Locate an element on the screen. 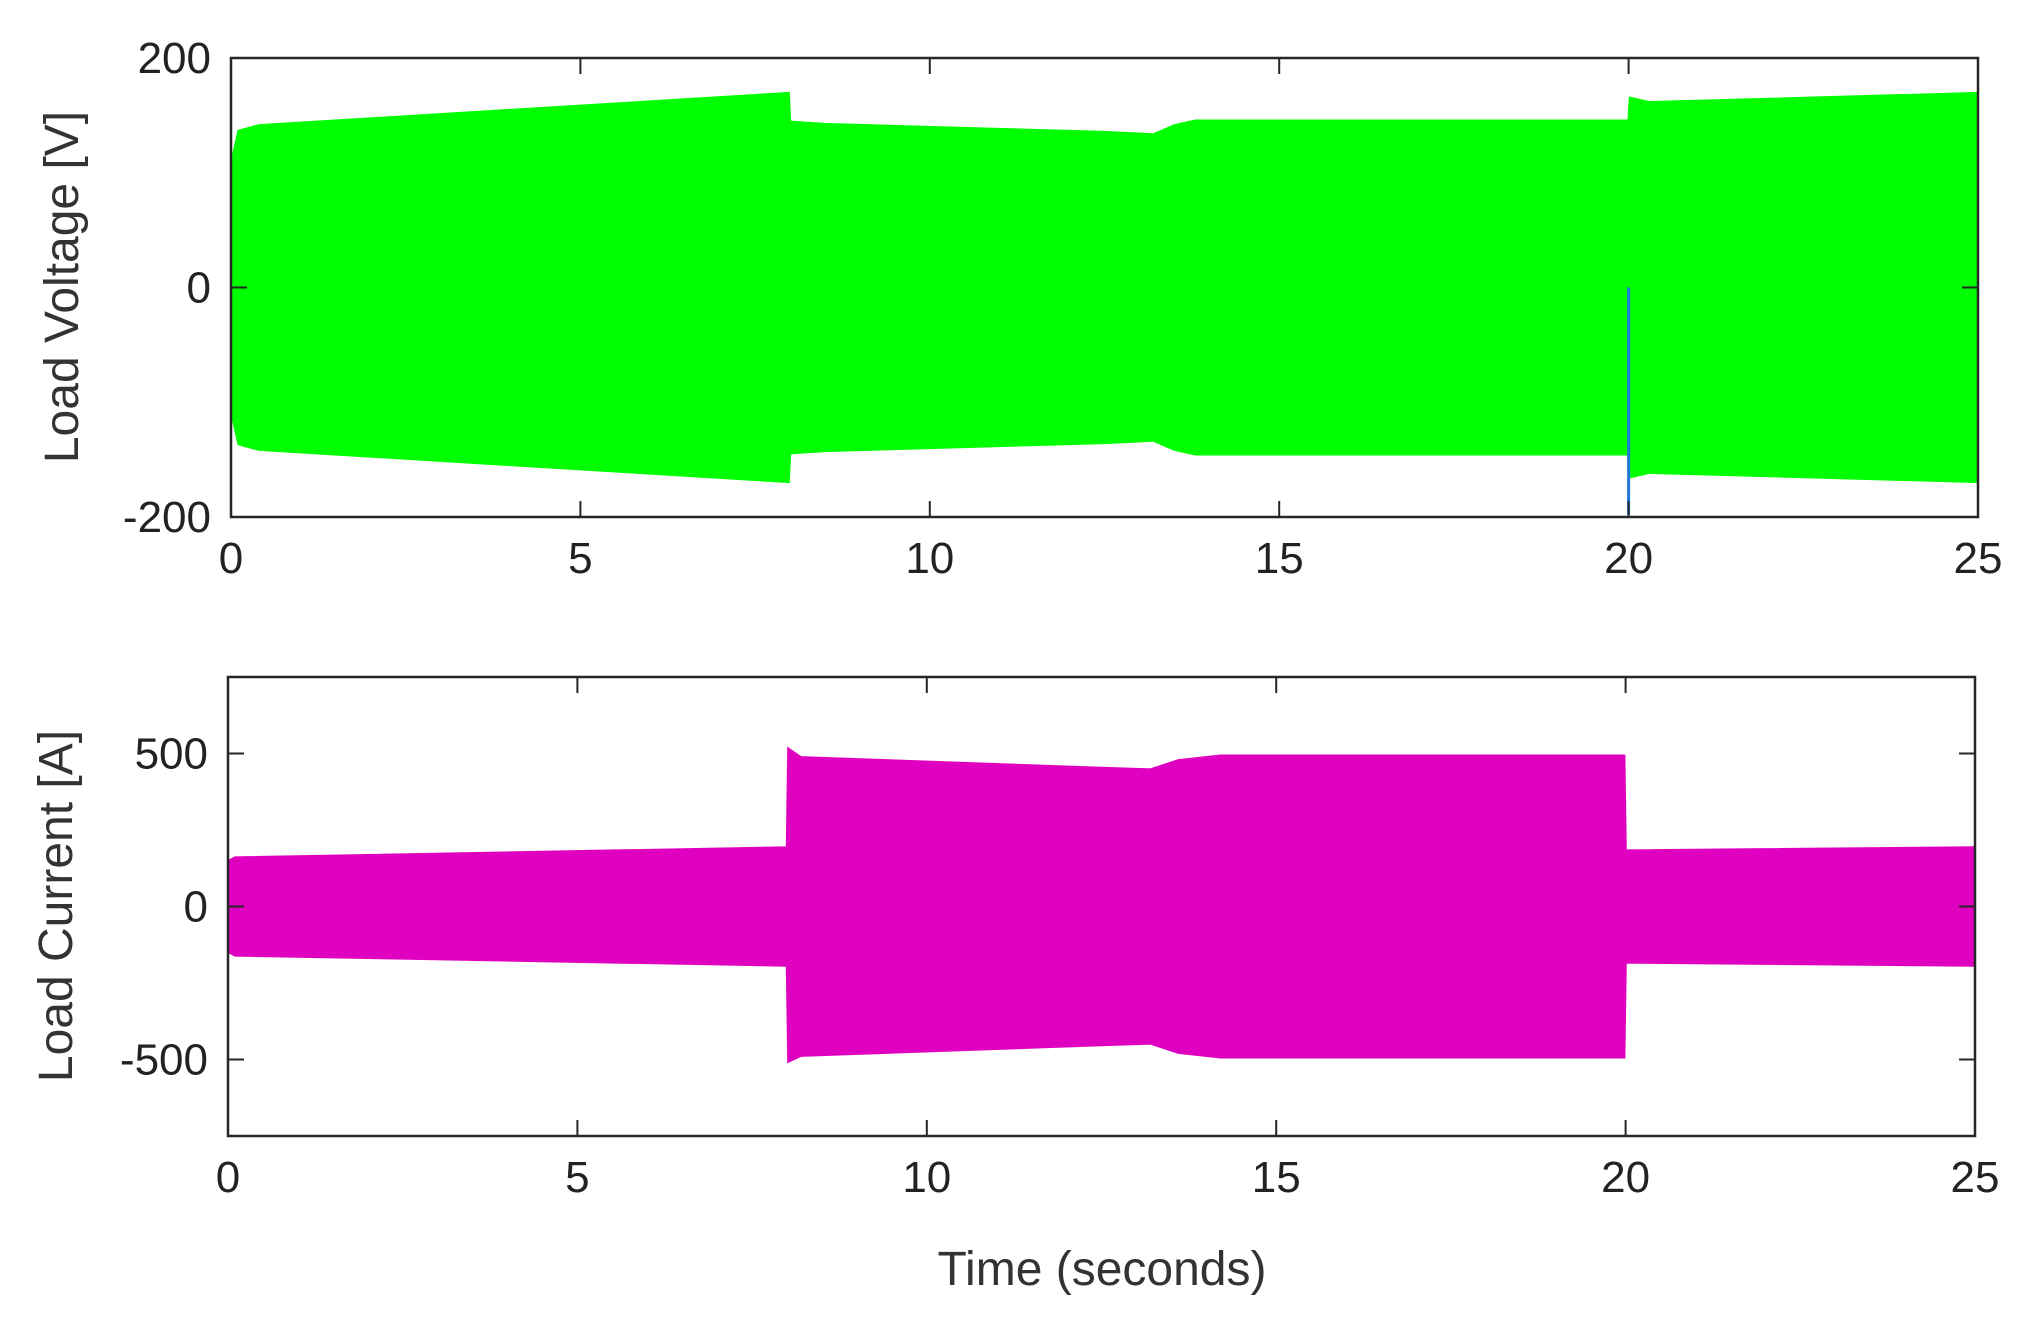 This screenshot has height=1317, width=2028. xlabel: Time (seconds) is located at coordinates (1102, 1269).